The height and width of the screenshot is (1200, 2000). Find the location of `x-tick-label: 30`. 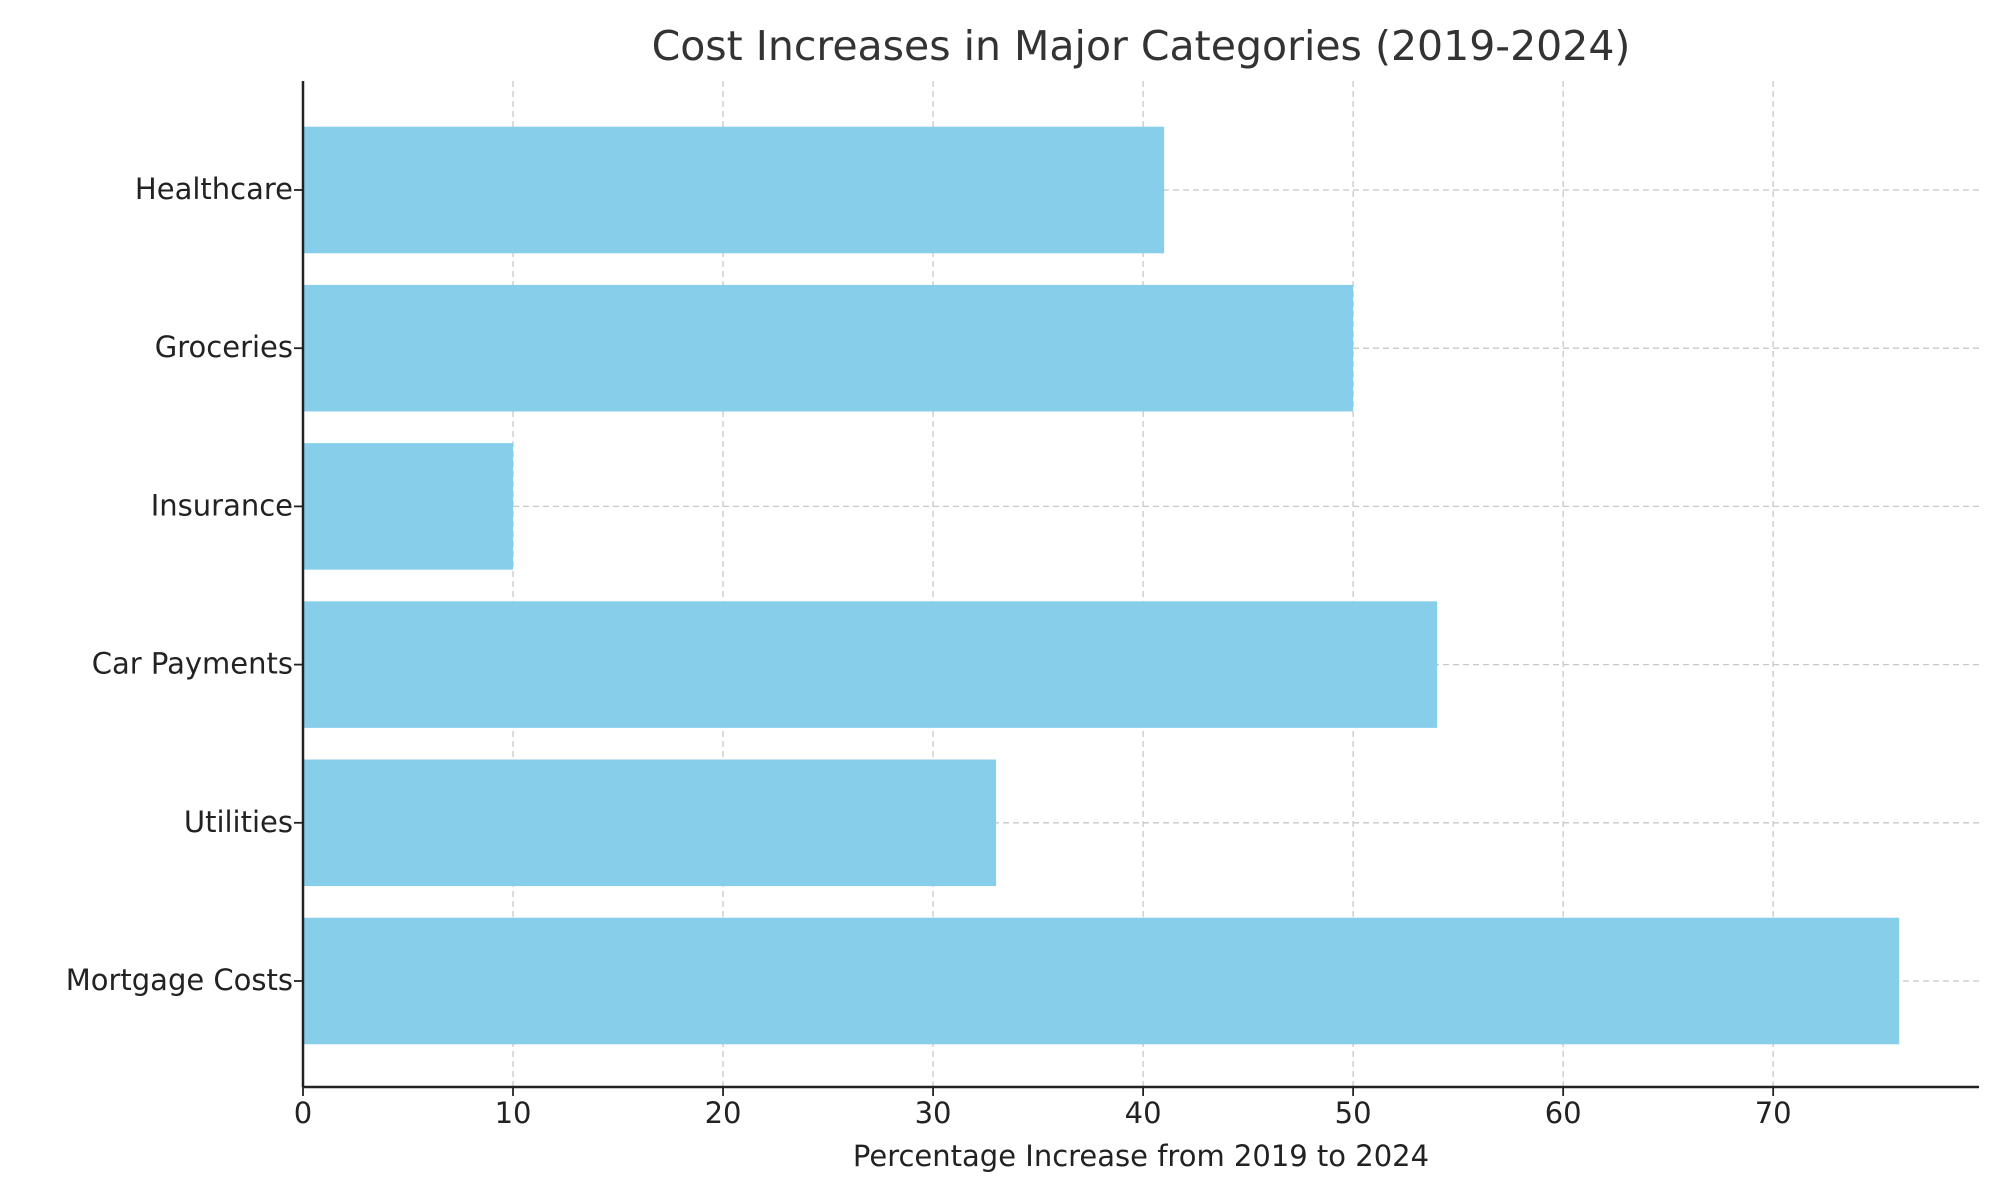

x-tick-label: 30 is located at coordinates (933, 1113).